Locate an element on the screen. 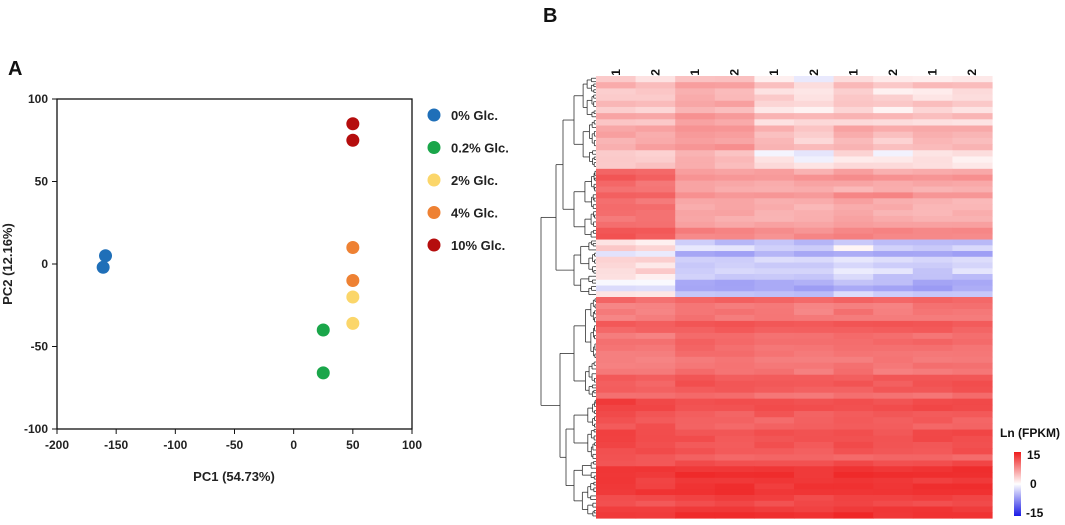  scatter-points is located at coordinates (228, 248).